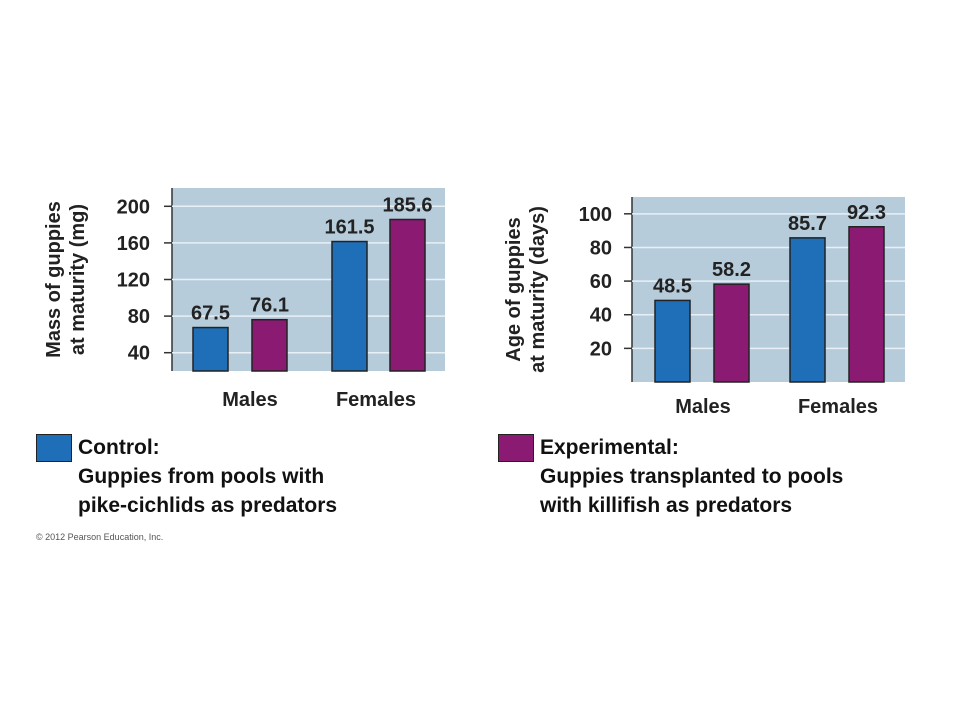 The width and height of the screenshot is (960, 720). I want to click on y-tick-label: 120, so click(133, 281).